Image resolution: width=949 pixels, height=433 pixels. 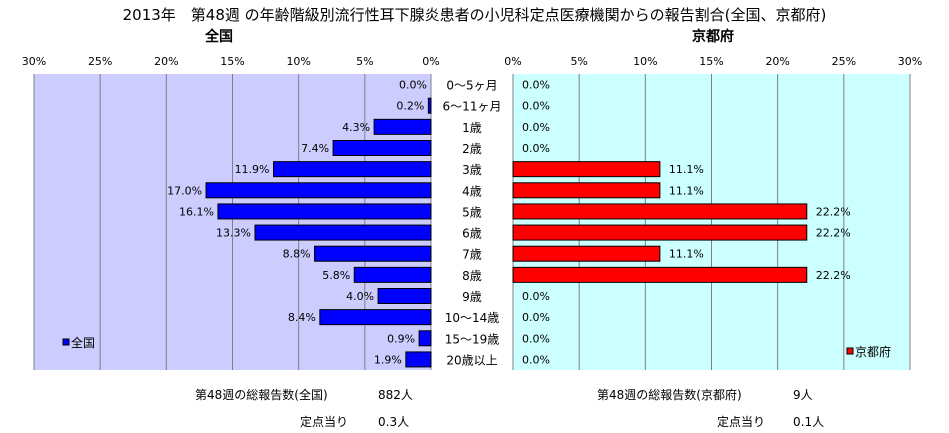 I want to click on category-label: 2歳, so click(x=472, y=149).